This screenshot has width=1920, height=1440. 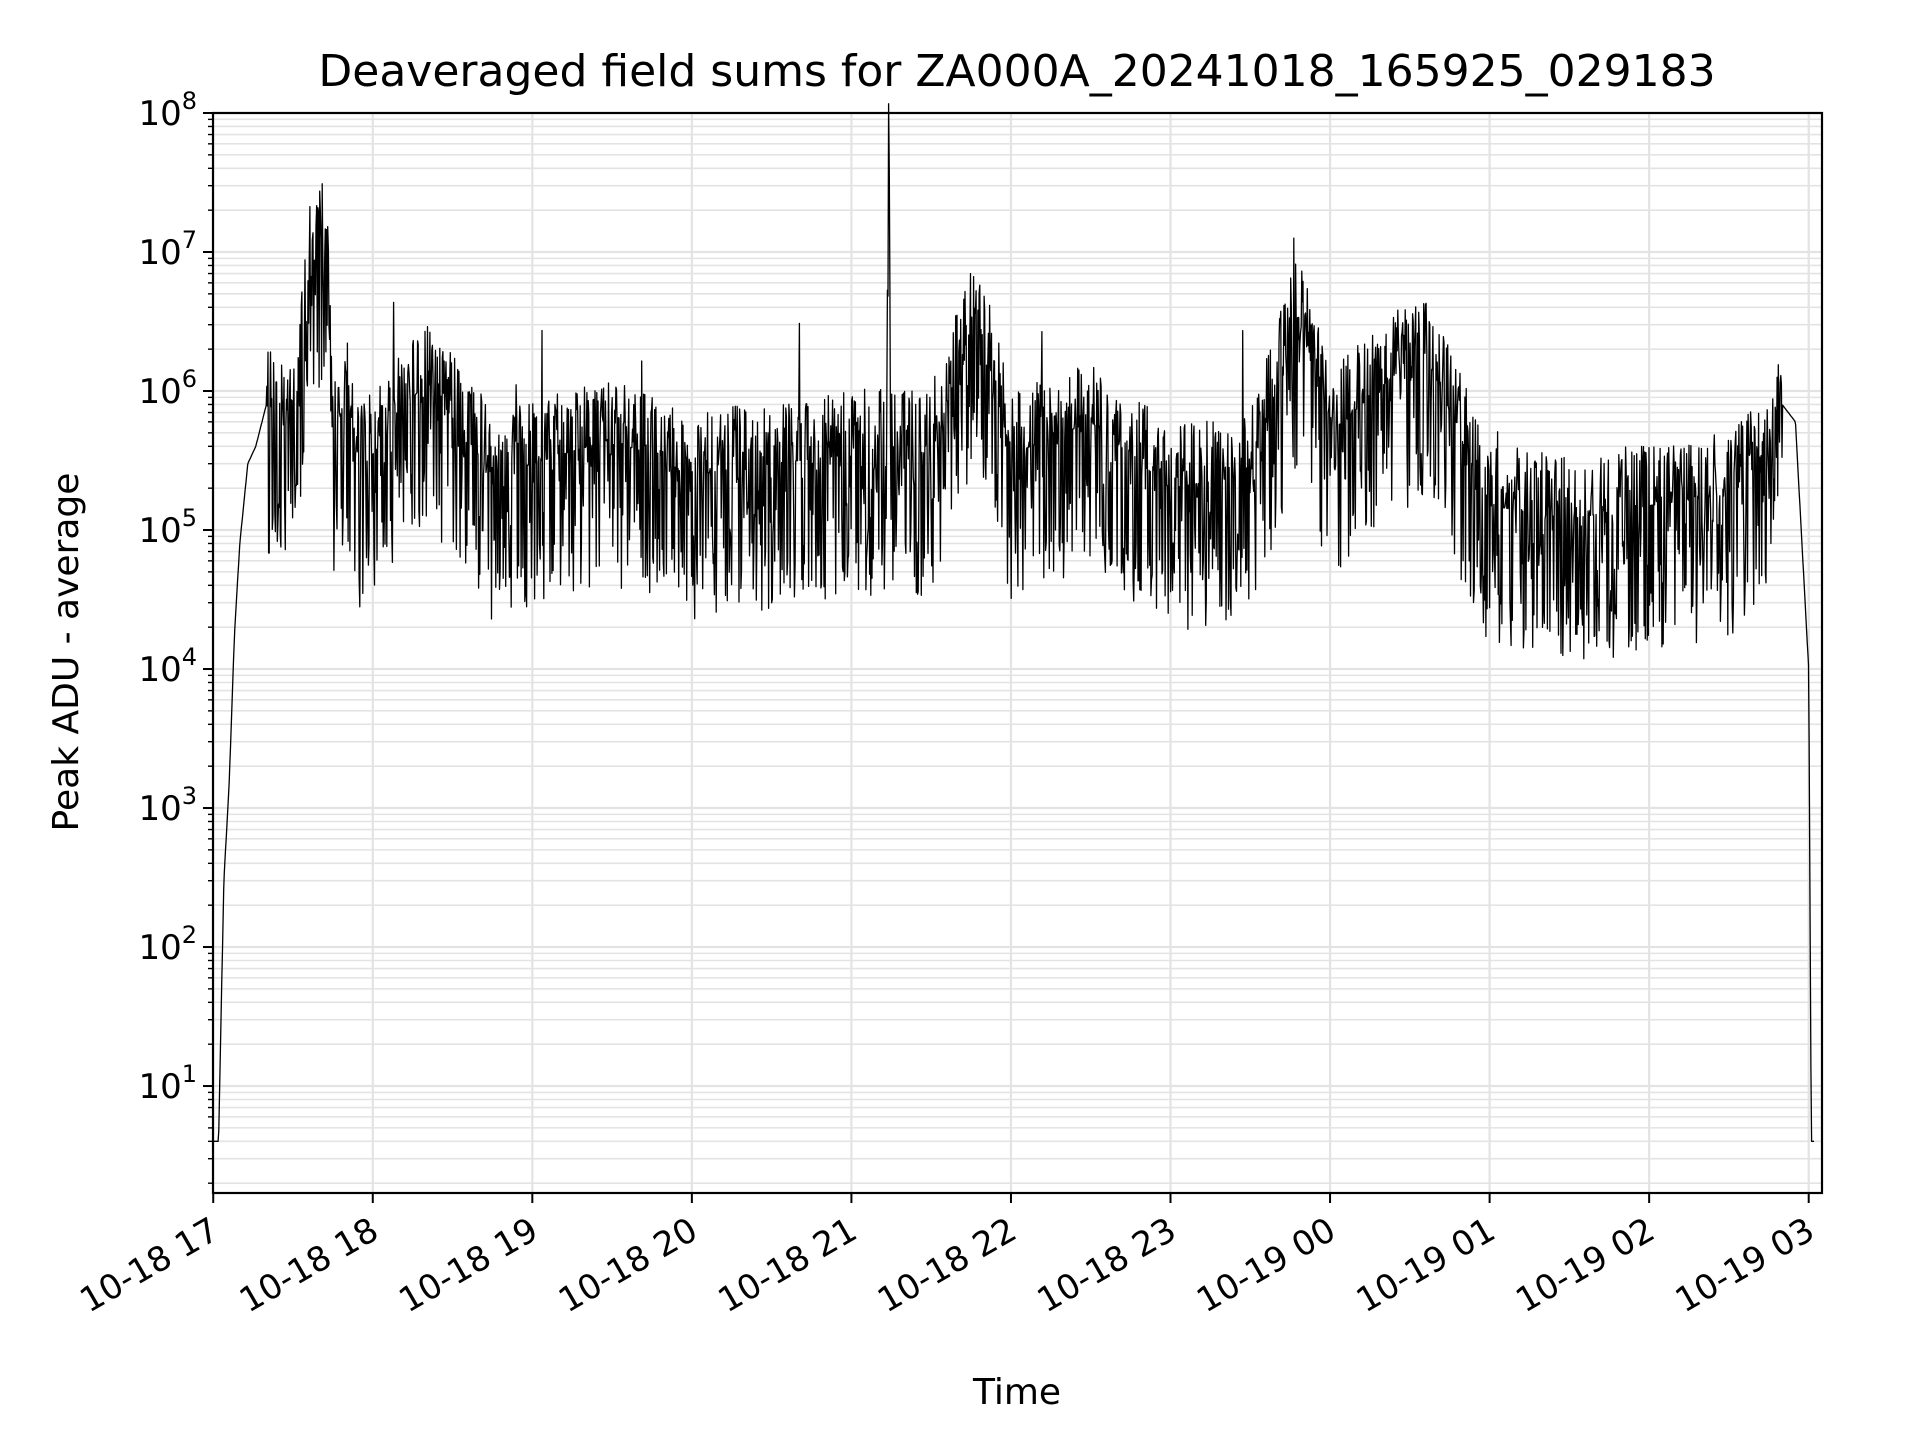 What do you see at coordinates (167, 110) in the screenshot?
I see `y-tick-label: 10⁸` at bounding box center [167, 110].